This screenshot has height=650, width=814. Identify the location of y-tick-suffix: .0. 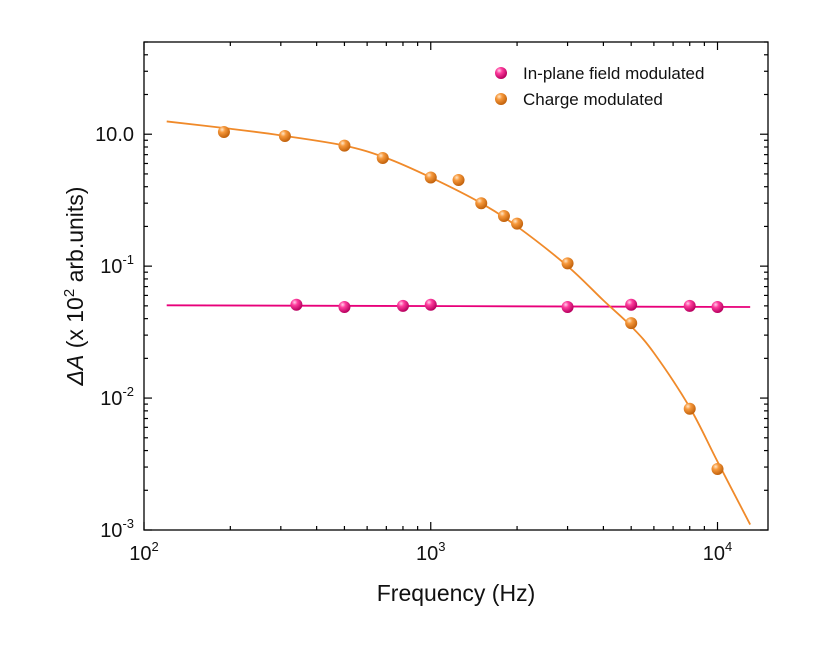
(125, 135).